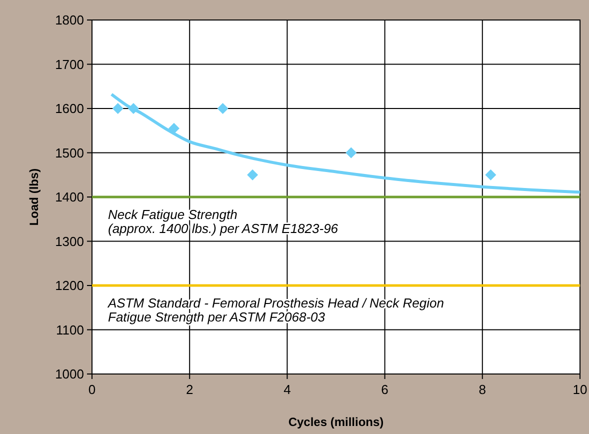 The width and height of the screenshot is (589, 434). I want to click on x-tick-label: 10, so click(580, 389).